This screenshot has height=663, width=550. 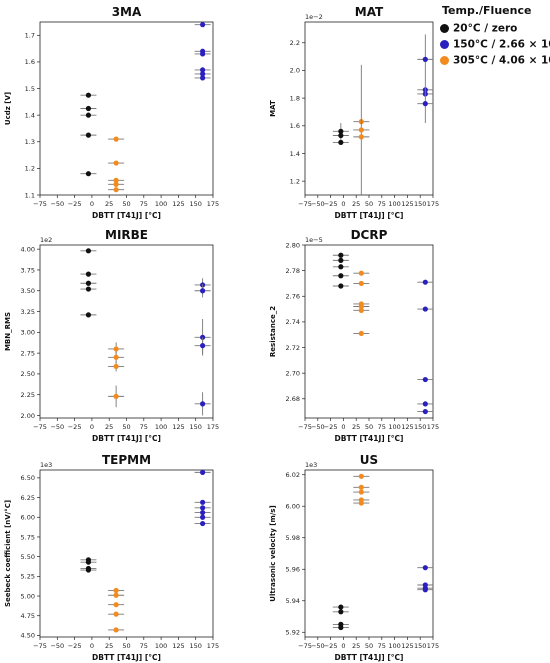 I want to click on y-tick-label: 4.75, so click(x=28, y=616).